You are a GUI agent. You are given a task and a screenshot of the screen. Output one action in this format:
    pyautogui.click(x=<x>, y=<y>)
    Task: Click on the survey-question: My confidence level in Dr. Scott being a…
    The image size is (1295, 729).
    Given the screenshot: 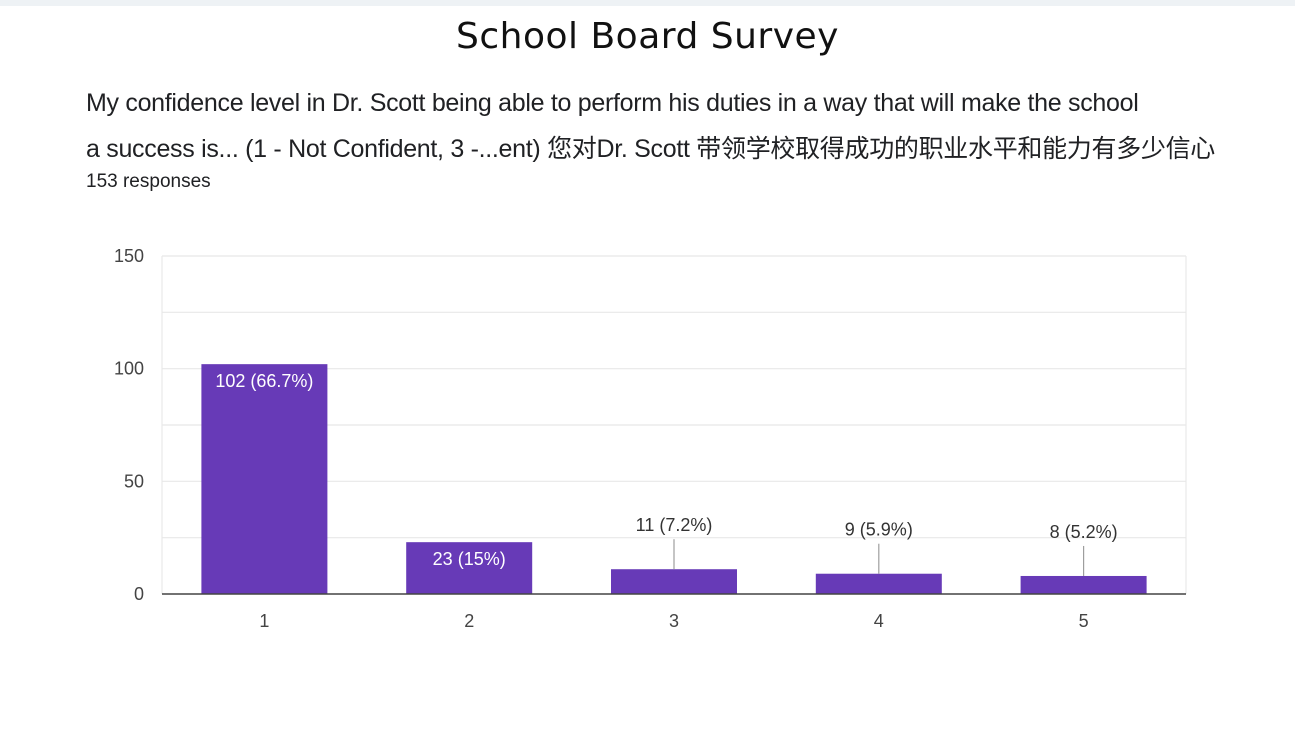 What is the action you would take?
    pyautogui.click(x=650, y=126)
    